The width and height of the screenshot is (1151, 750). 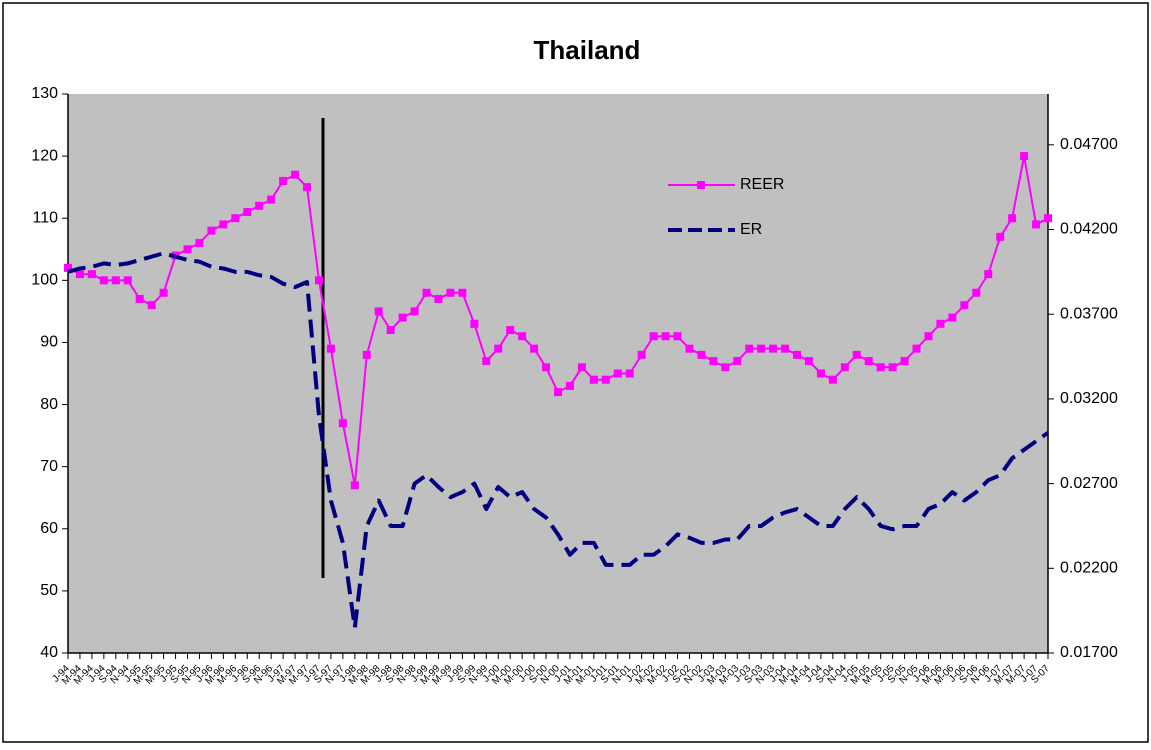 What do you see at coordinates (1089, 229) in the screenshot?
I see `y2-tick-label: 0.04200` at bounding box center [1089, 229].